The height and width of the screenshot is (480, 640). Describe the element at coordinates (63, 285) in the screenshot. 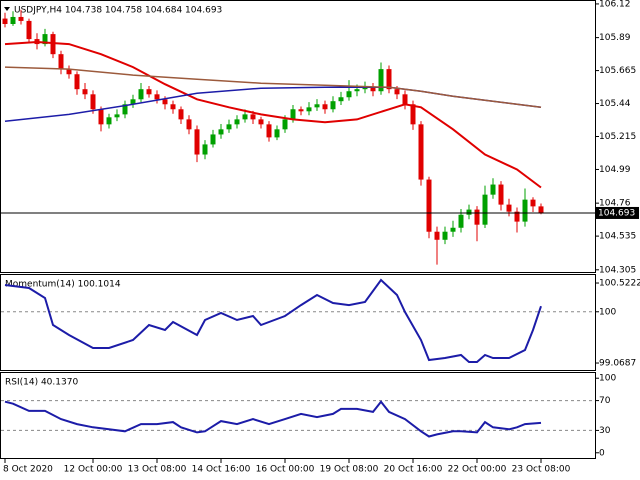

I see `panel-title: Momentum(14) 100.1014` at that location.